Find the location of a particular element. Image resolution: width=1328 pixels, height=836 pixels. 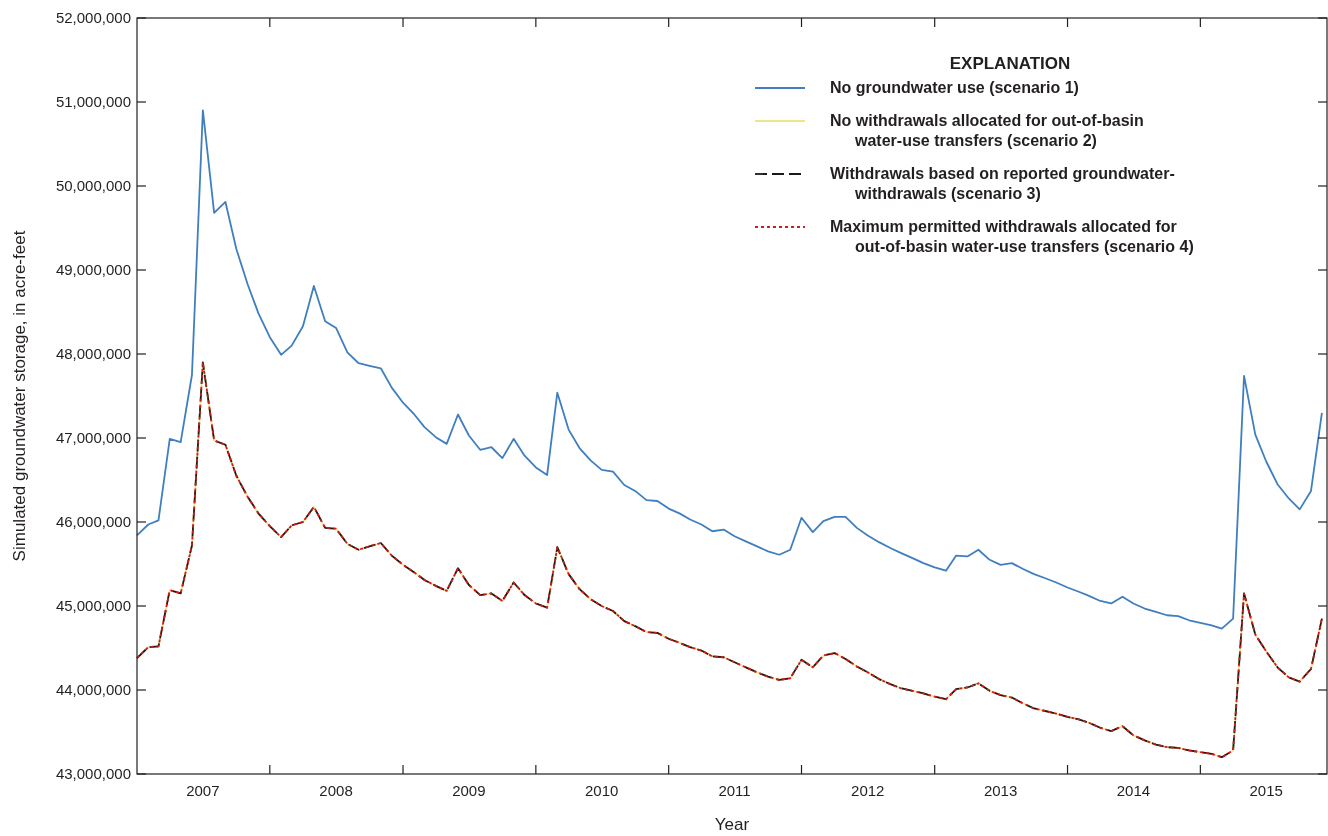

x-tick-label: 2007 is located at coordinates (203, 790).